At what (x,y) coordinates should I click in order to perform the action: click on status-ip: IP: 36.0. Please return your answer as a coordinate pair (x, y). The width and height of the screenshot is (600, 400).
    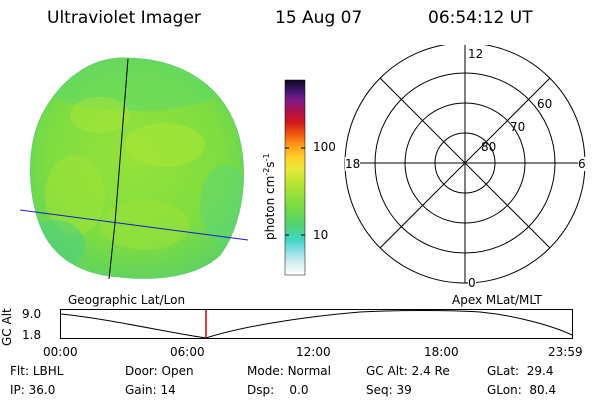
    Looking at the image, I should click on (33, 390).